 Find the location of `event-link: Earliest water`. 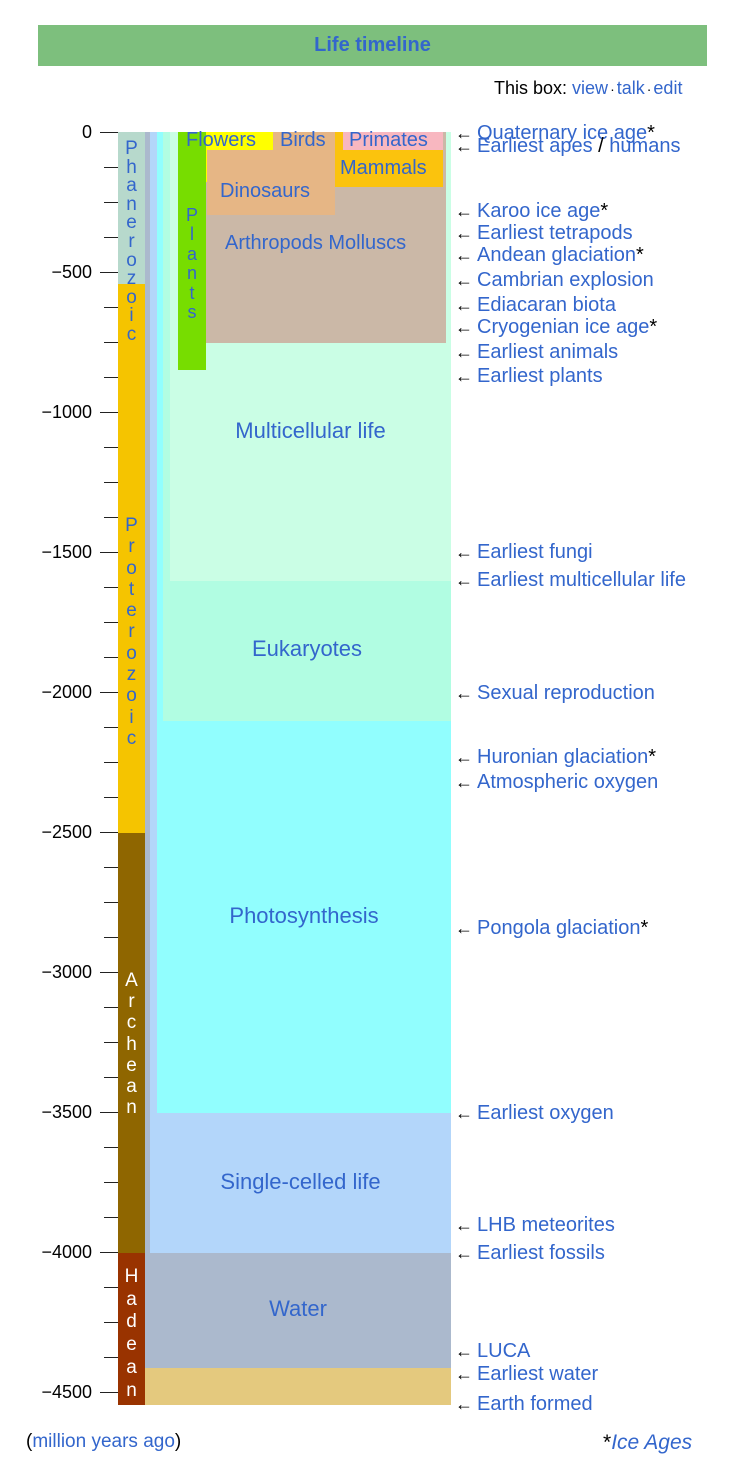

event-link: Earliest water is located at coordinates (538, 1374).